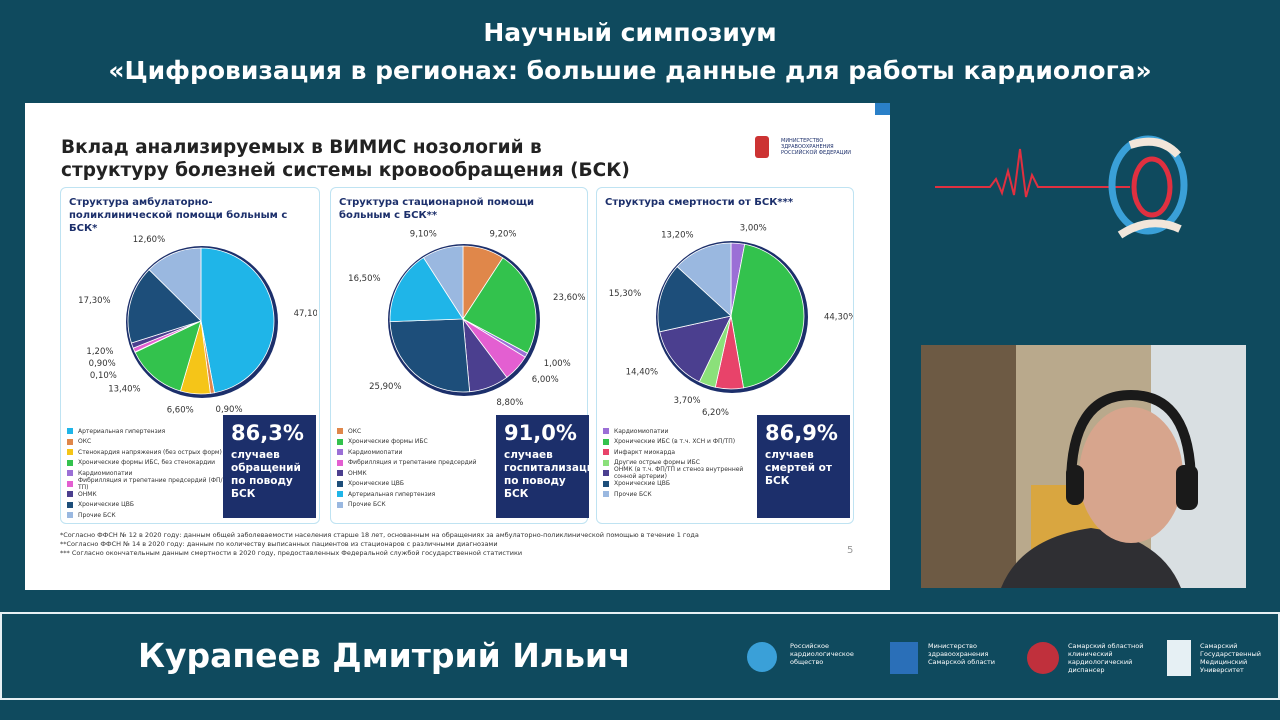 This screenshot has height=720, width=1280. What do you see at coordinates (557, 364) in the screenshot?
I see `slice-label: 1,00%` at bounding box center [557, 364].